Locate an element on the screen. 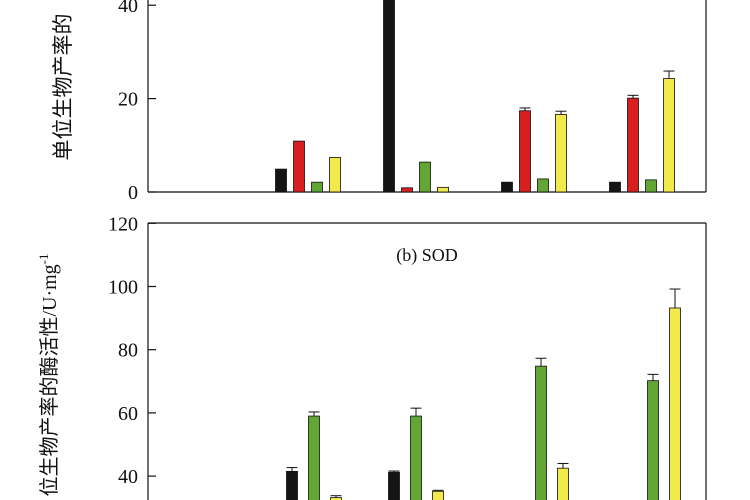  panel-a-y-tick-label: 0 is located at coordinates (133, 193).